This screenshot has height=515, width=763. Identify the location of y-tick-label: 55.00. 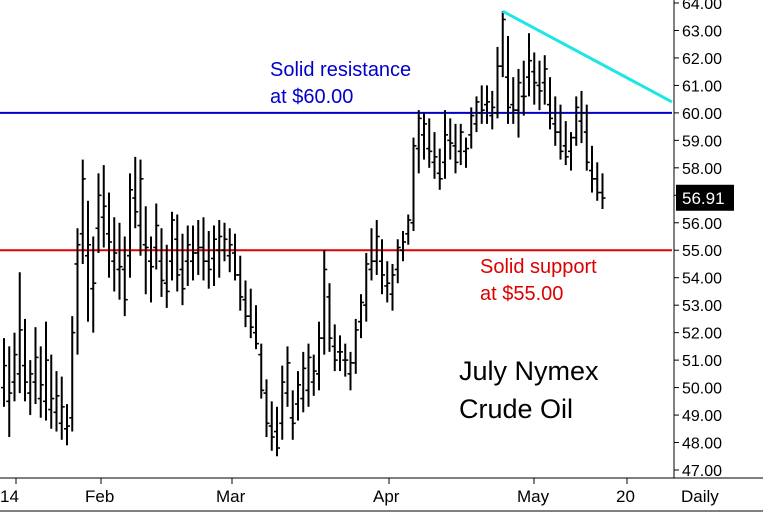
(702, 251).